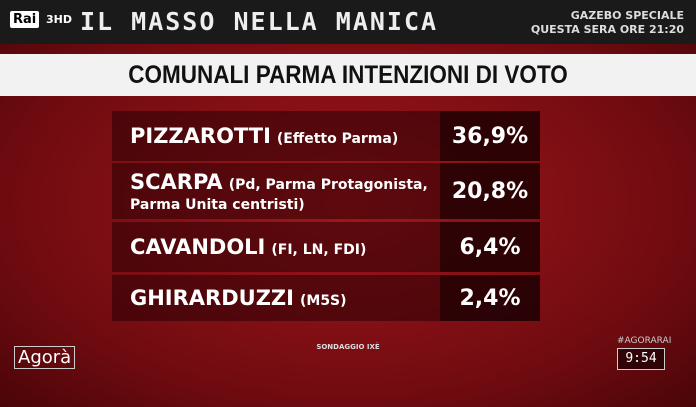  I want to click on table-row: CAVANDOLI (FI, LN, FDI) 6,4%, so click(326, 247).